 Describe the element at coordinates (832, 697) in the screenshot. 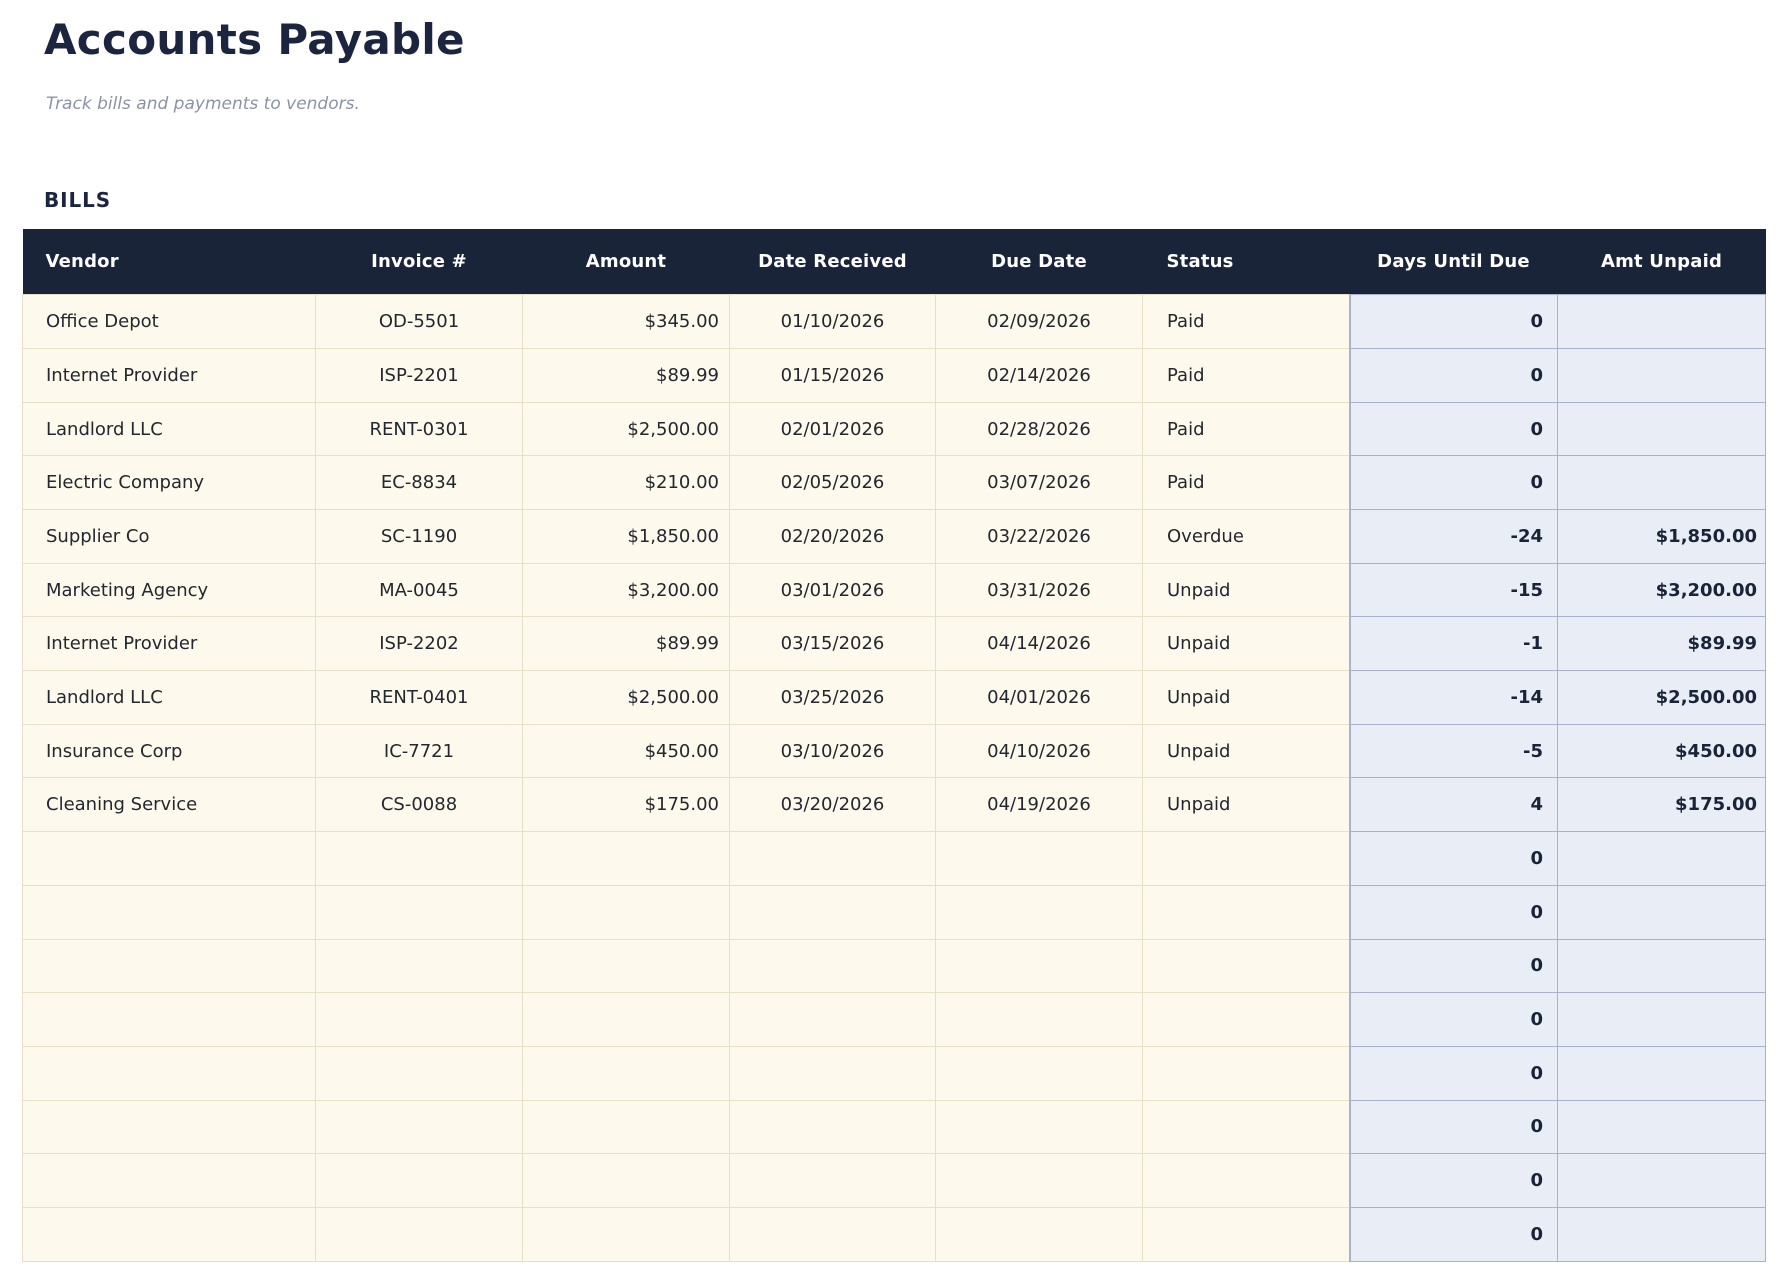

I see `cell-date-received: 03/25/2026` at that location.